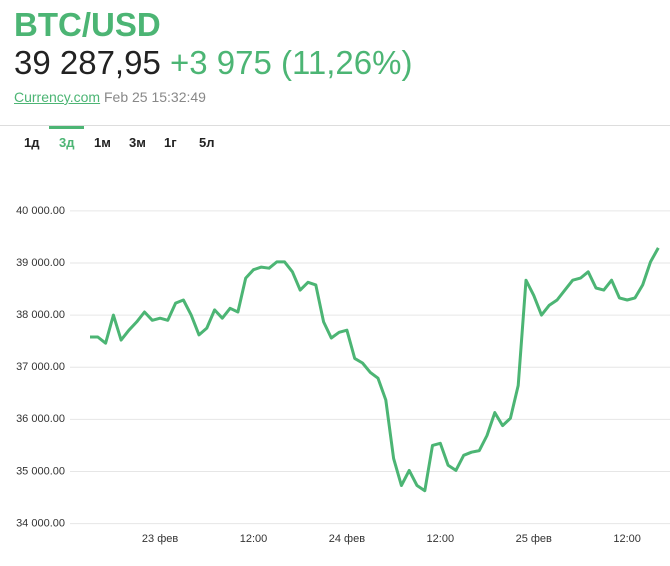  Describe the element at coordinates (102, 142) in the screenshot. I see `range-tab: 1м` at that location.